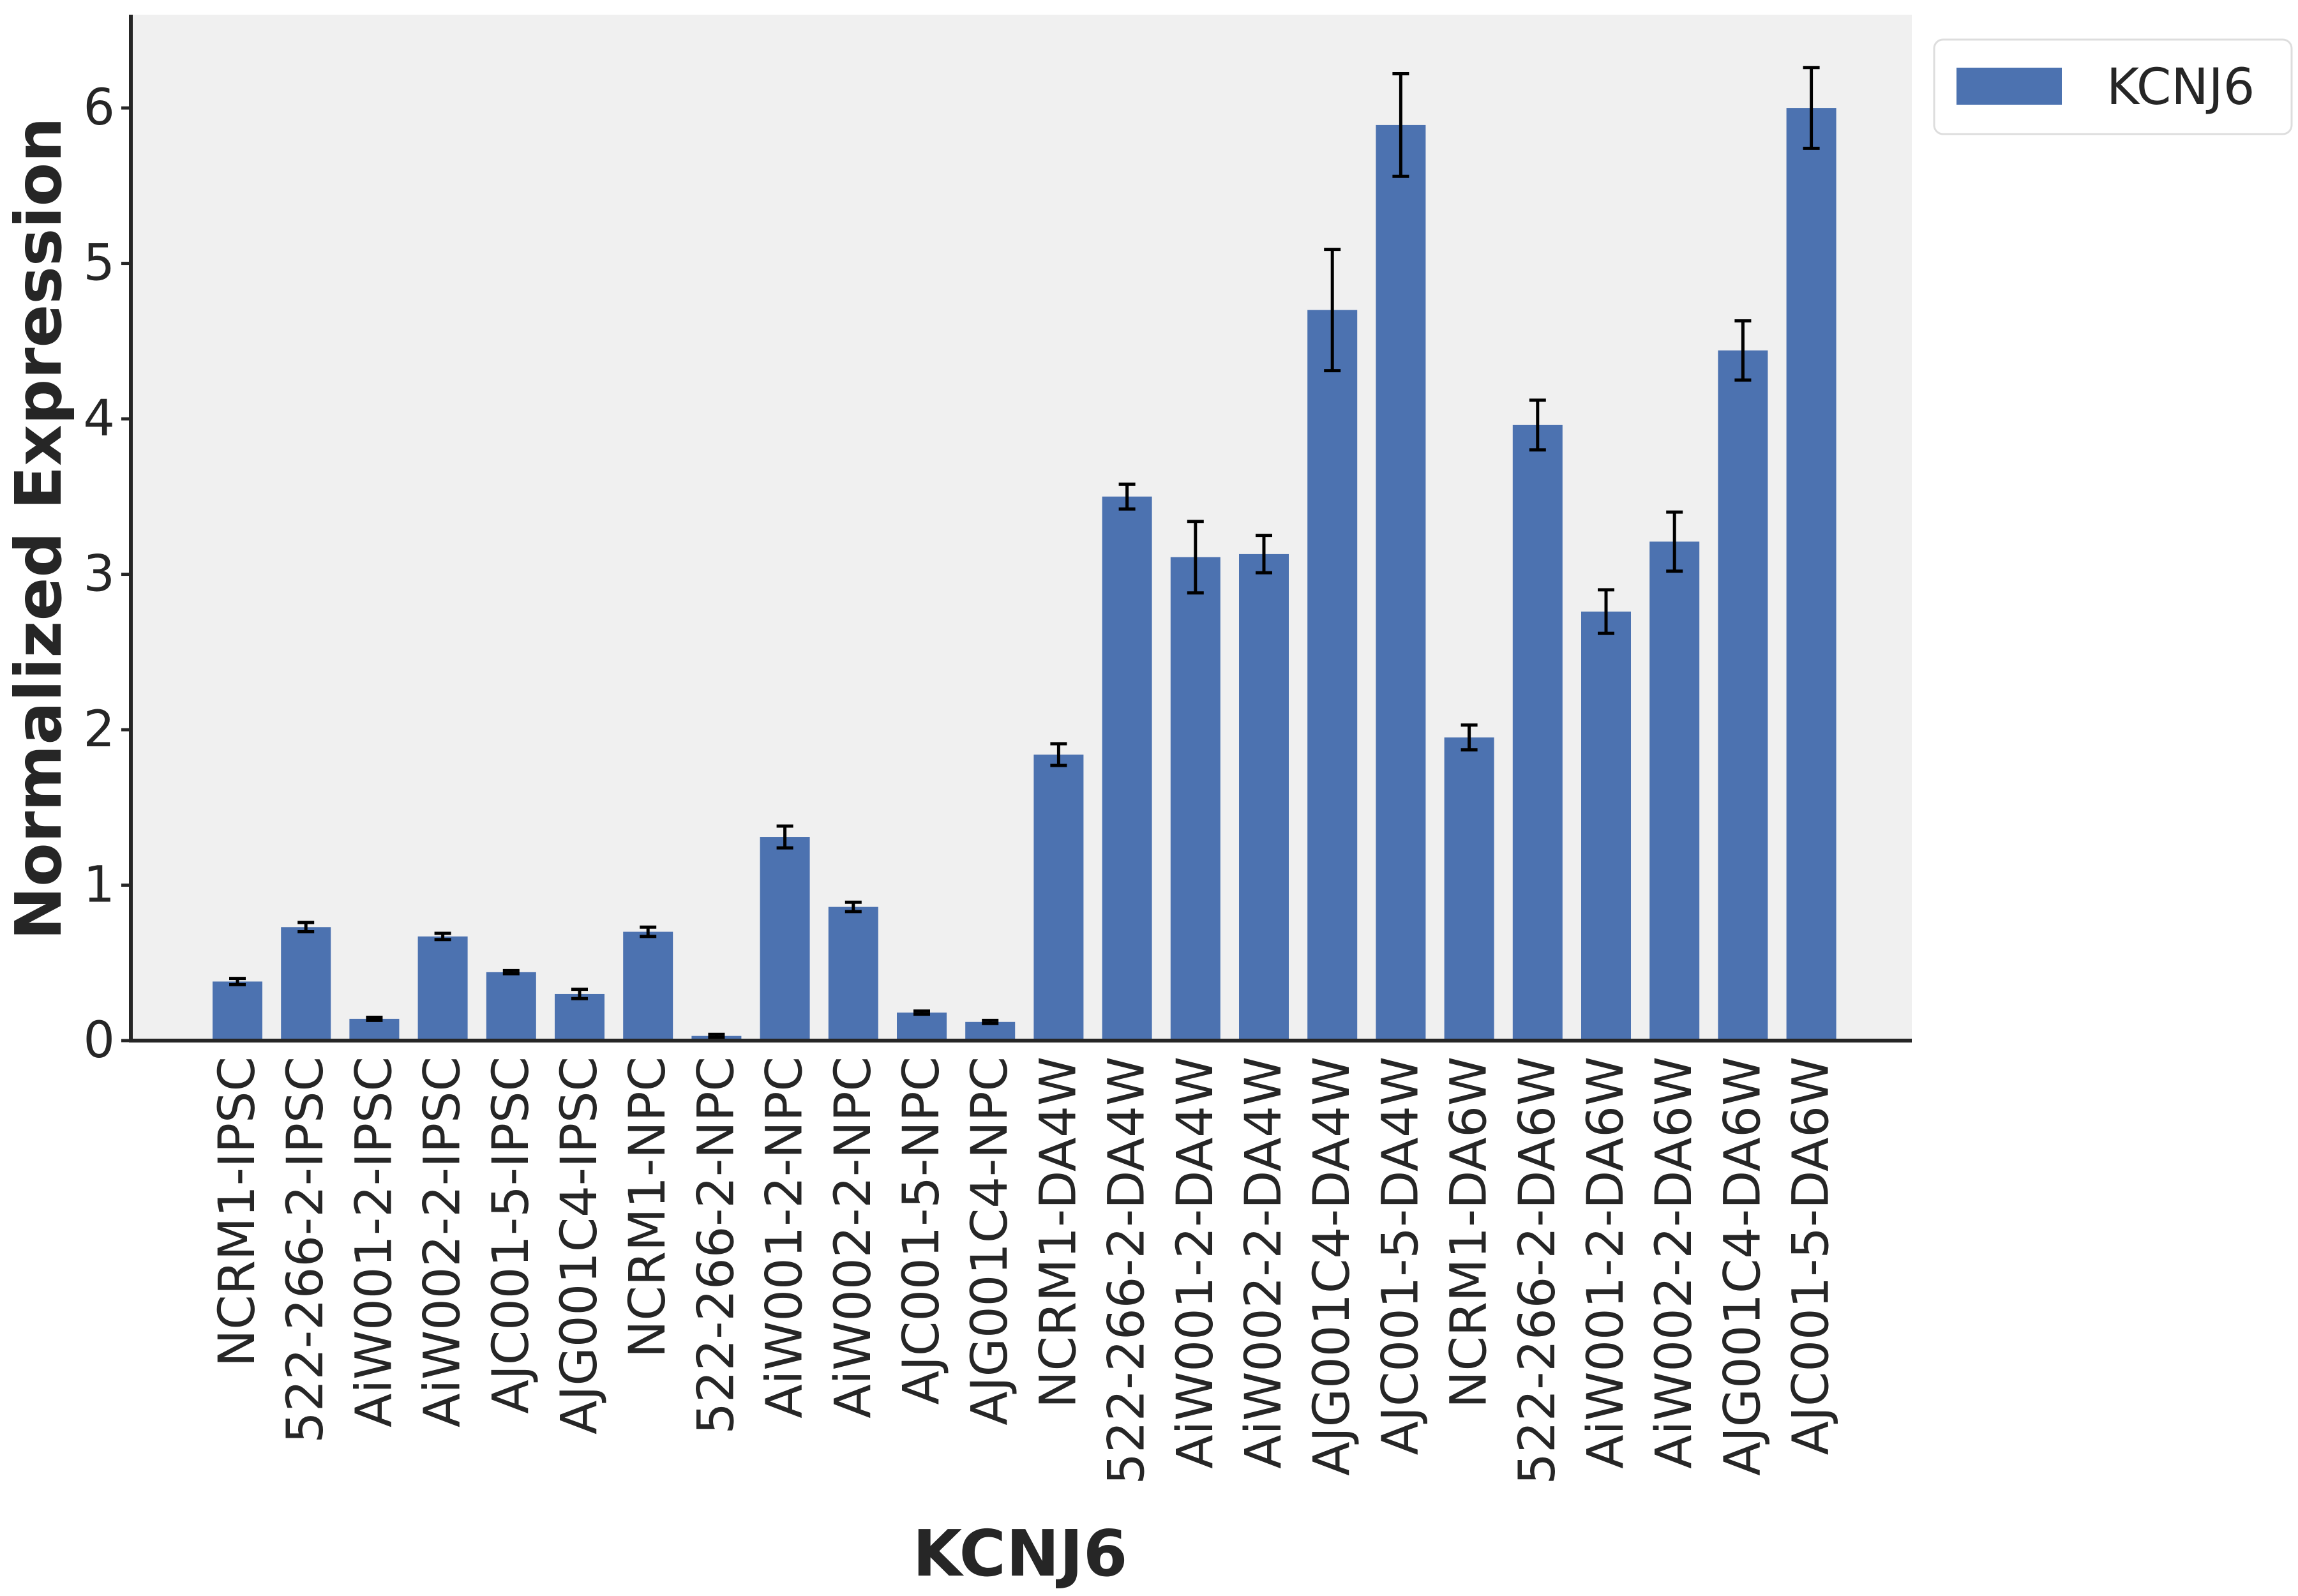  Describe the element at coordinates (1401, 582) in the screenshot. I see `bar-AJC001-5-DA4W` at that location.